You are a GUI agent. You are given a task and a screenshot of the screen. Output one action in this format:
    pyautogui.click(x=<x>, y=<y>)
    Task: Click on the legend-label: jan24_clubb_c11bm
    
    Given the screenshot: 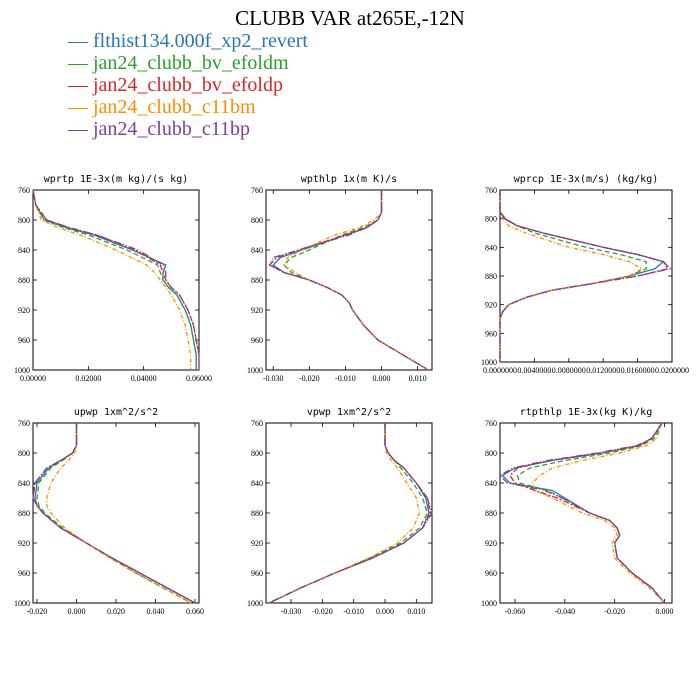 What is the action you would take?
    pyautogui.click(x=174, y=107)
    